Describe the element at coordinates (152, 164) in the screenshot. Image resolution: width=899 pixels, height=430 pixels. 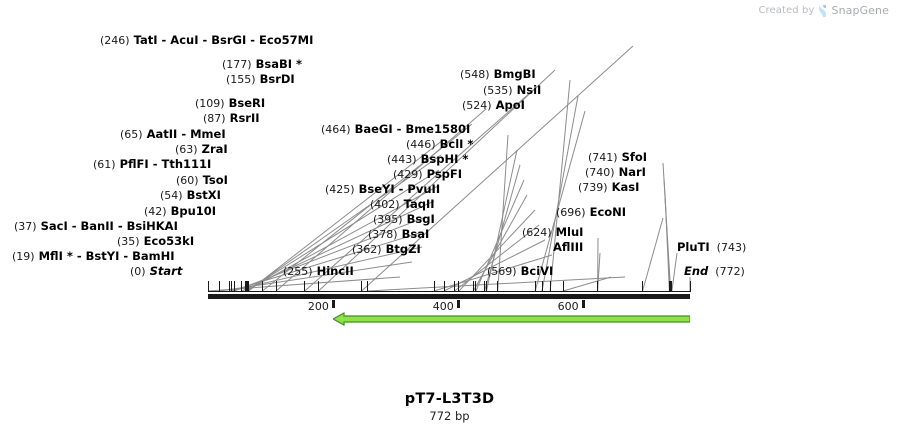
I see `restriction-site-label: (61) PflFI - Tth111I` at that location.